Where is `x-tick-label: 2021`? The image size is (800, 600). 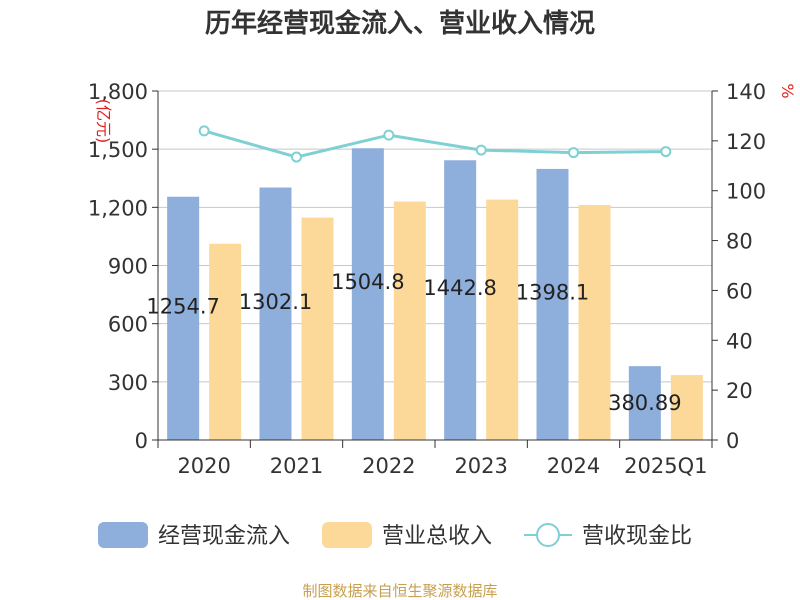
x-tick-label: 2021 is located at coordinates (296, 466).